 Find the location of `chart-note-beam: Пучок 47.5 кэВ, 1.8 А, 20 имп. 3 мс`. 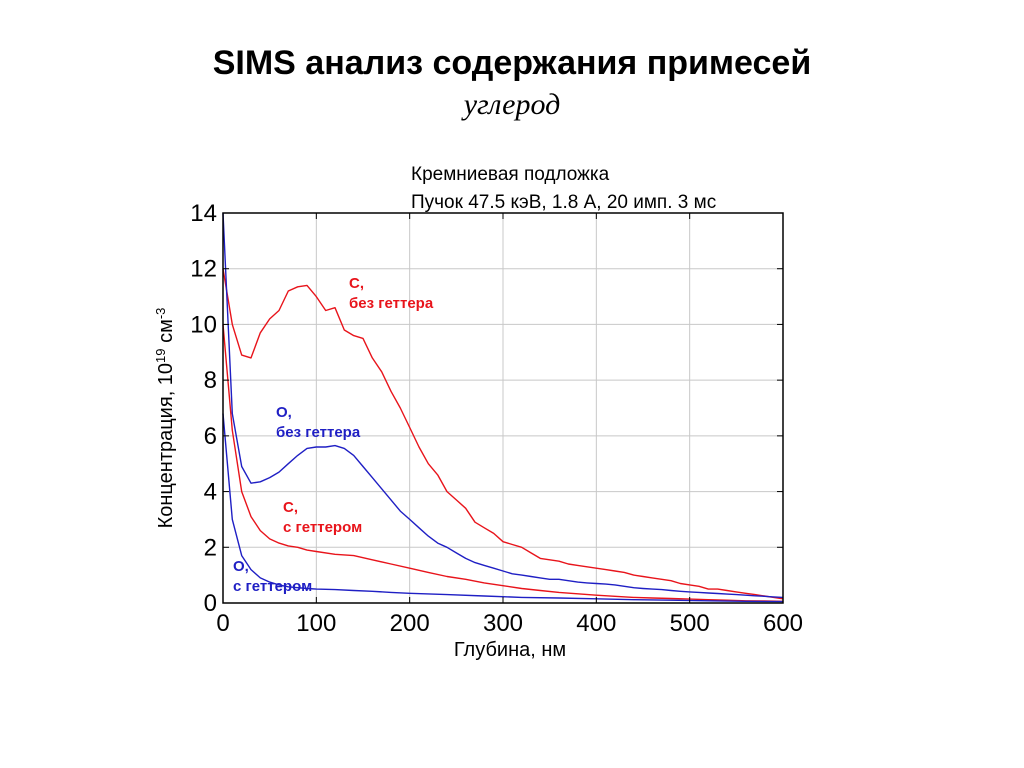

chart-note-beam: Пучок 47.5 кэВ, 1.8 А, 20 имп. 3 мс is located at coordinates (563, 202).